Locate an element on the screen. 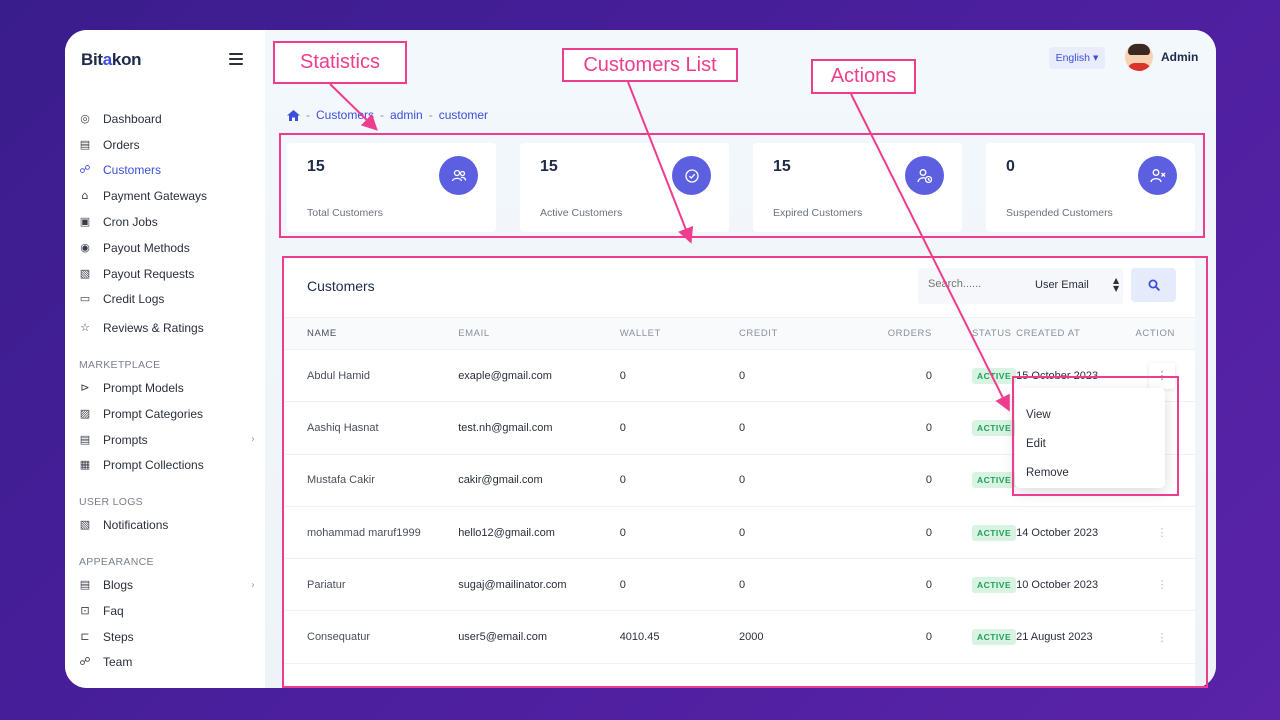 The width and height of the screenshot is (1280, 720). chevron-right-icon: › is located at coordinates (253, 585).